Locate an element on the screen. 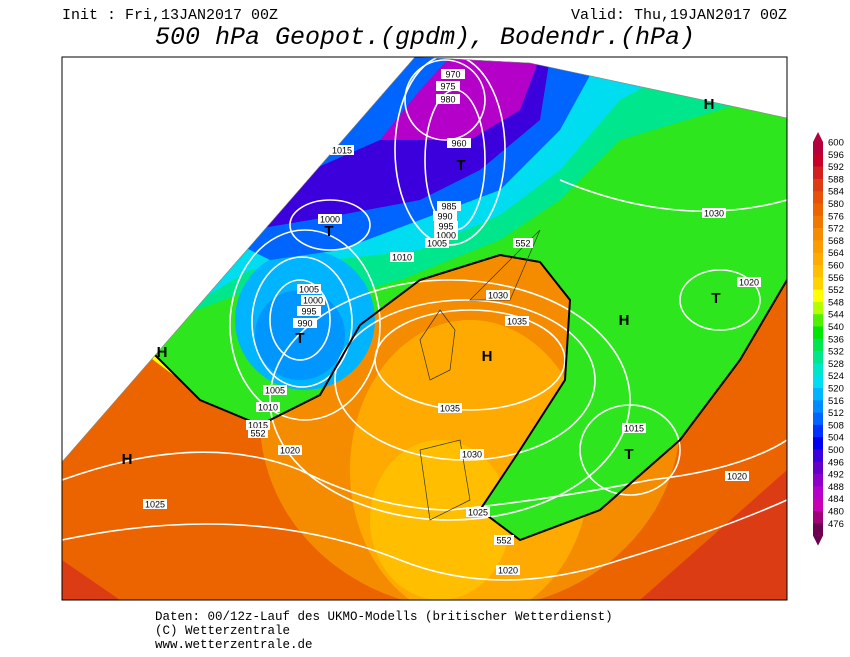  isobar-label: 1025 is located at coordinates (155, 505).